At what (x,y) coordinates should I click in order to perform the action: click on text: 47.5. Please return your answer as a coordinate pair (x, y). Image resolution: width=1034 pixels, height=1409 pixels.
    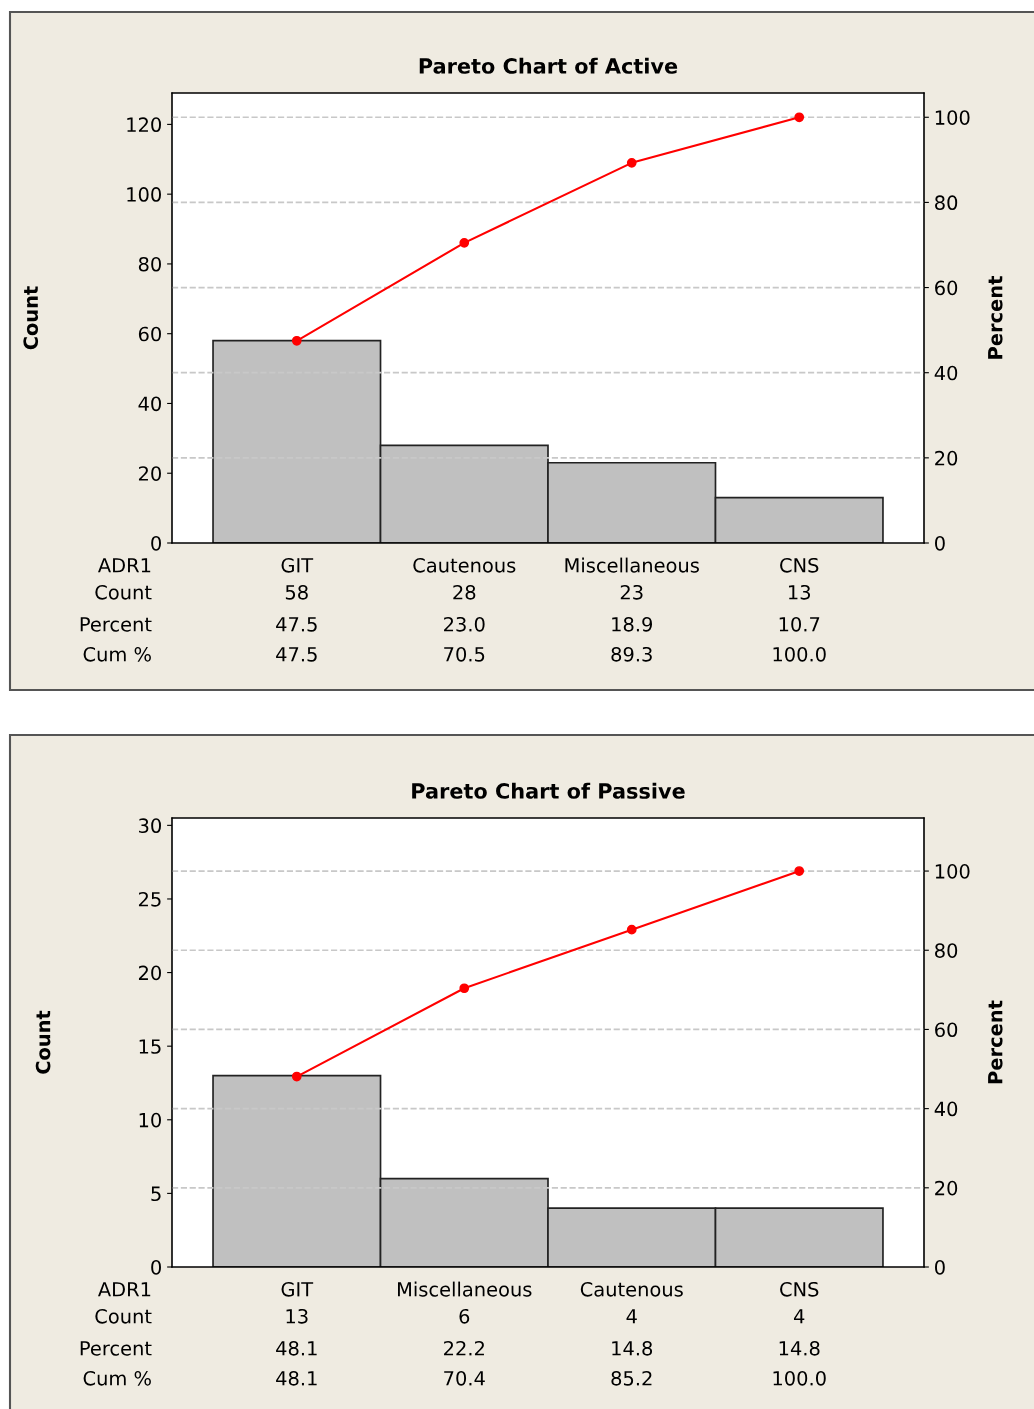
    Looking at the image, I should click on (296, 624).